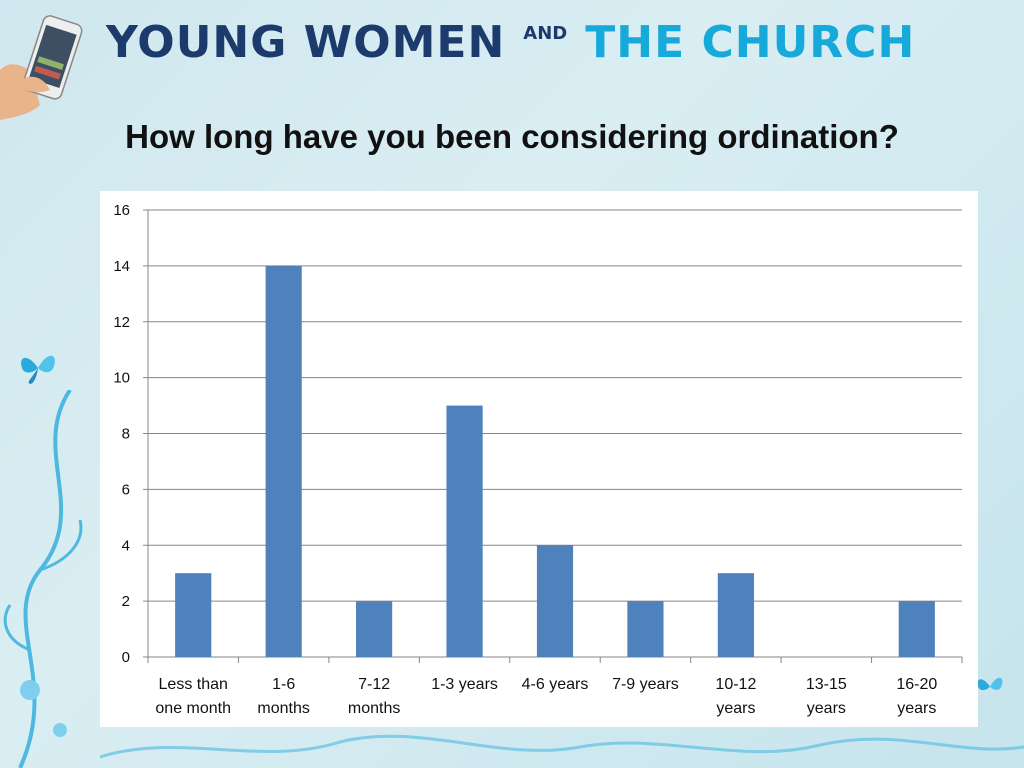 Image resolution: width=1024 pixels, height=768 pixels. What do you see at coordinates (916, 684) in the screenshot?
I see `x-tick-label: 16-20` at bounding box center [916, 684].